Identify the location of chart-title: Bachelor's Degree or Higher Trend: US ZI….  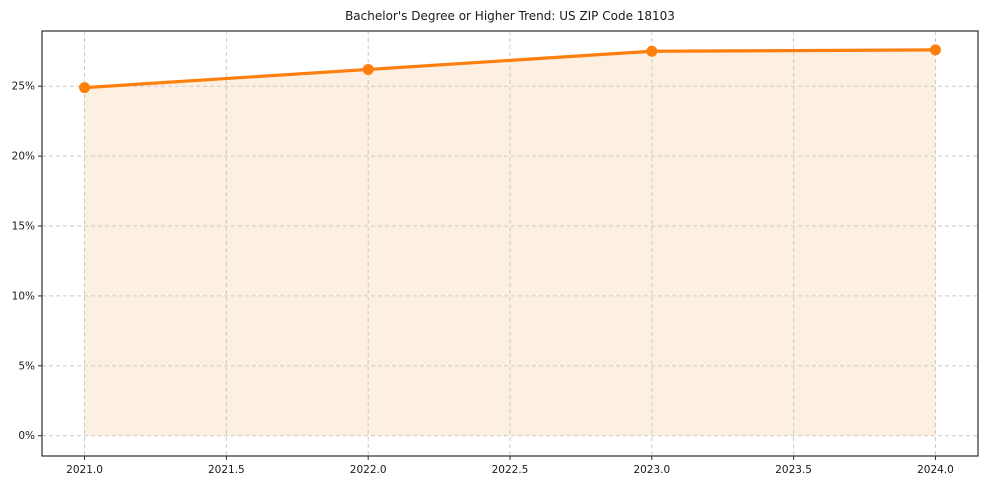
(510, 16).